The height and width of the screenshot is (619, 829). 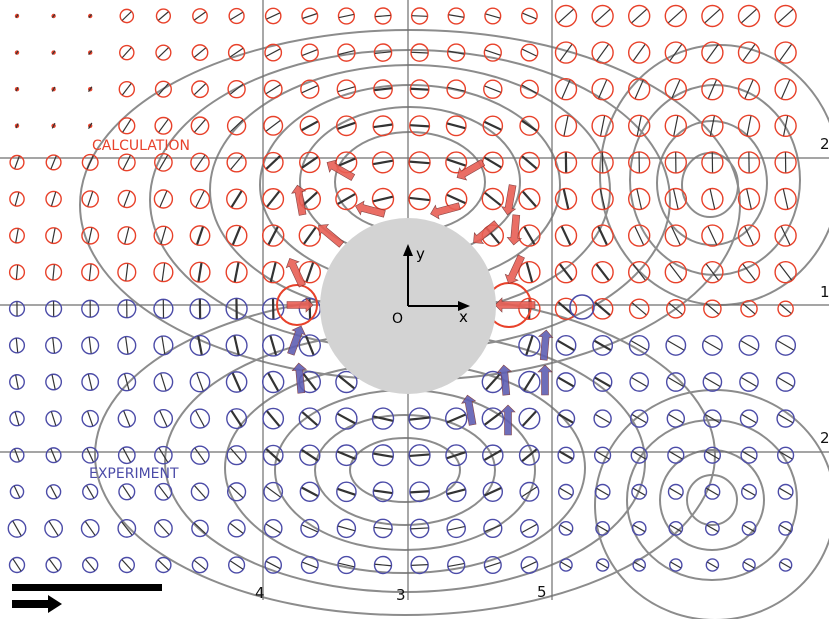 I want to click on calculation-label: CALCULATION, so click(x=141, y=146).